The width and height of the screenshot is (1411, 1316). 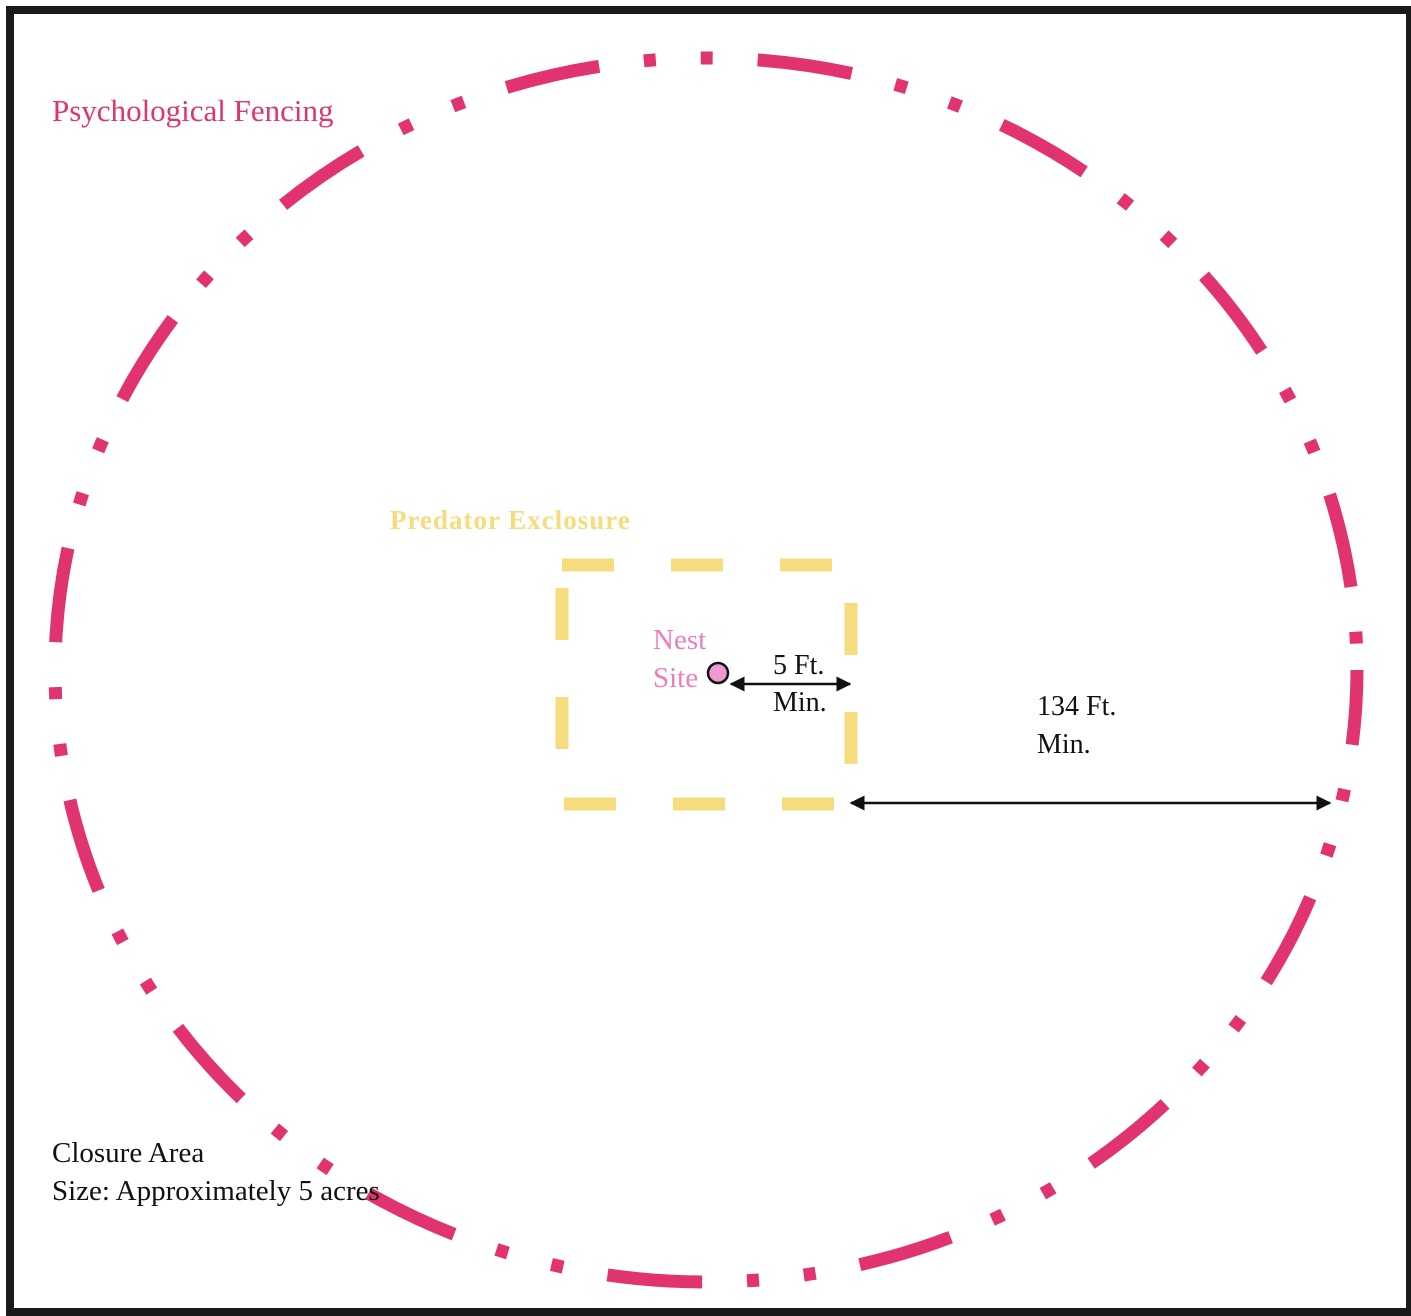 What do you see at coordinates (1077, 706) in the screenshot?
I see `exclosure-to-fence-distance-line1: 134 Ft.` at bounding box center [1077, 706].